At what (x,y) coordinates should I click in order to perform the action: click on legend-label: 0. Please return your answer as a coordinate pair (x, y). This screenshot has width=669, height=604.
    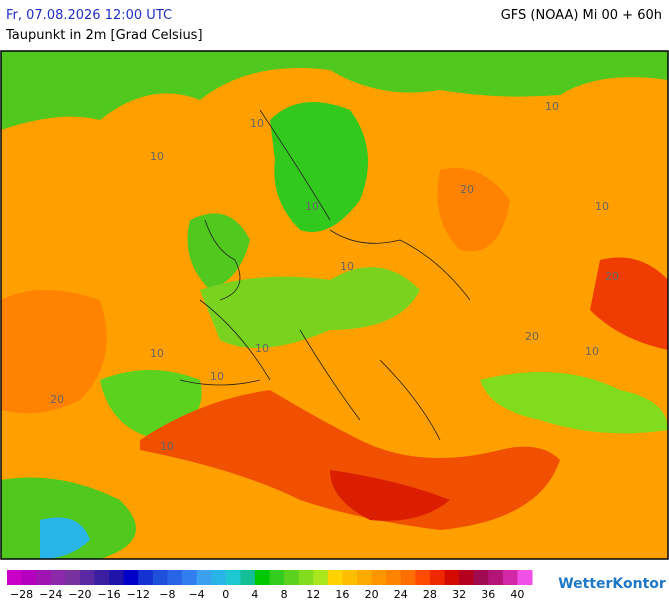
    Looking at the image, I should click on (225, 594).